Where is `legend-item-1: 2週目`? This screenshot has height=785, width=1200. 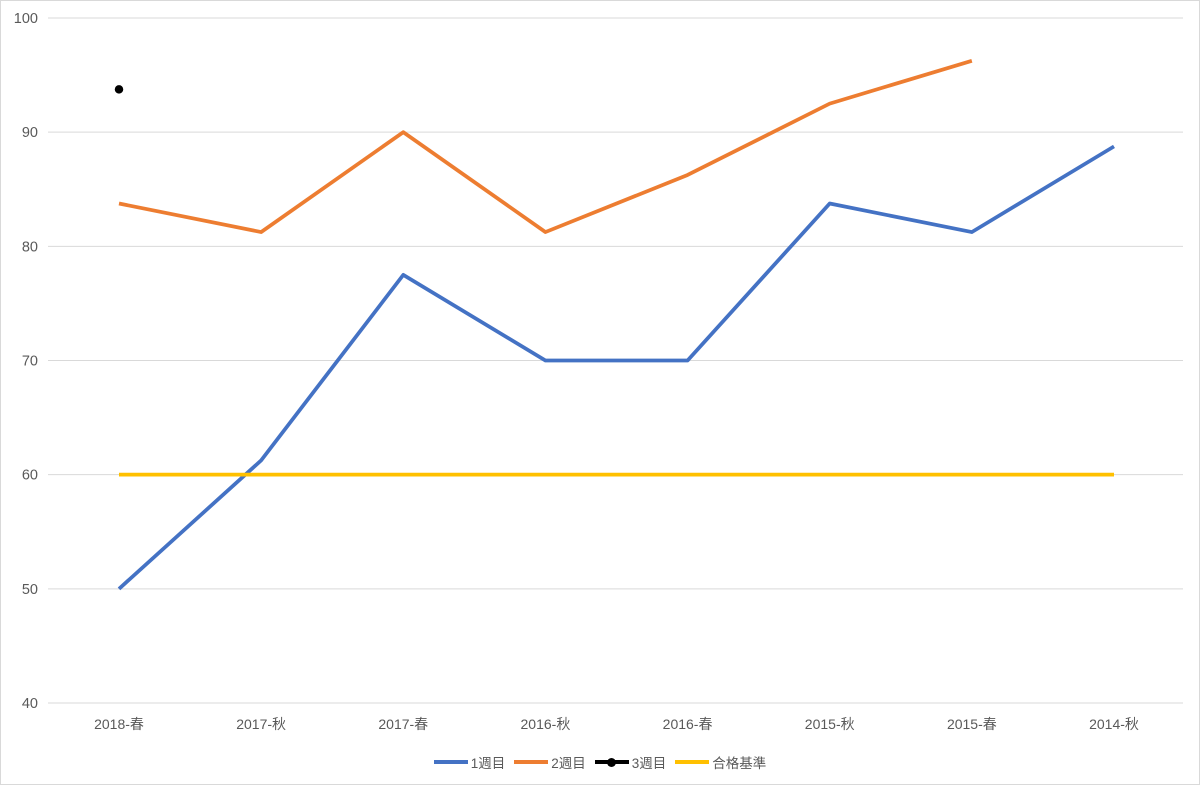
legend-item-1: 2週目 is located at coordinates (550, 762).